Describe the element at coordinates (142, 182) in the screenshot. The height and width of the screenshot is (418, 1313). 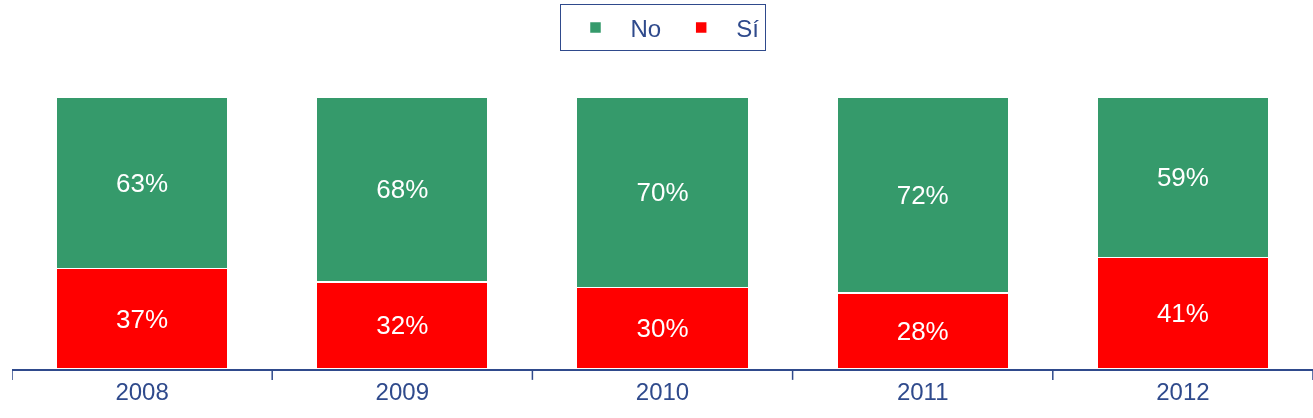
I see `data-label: 63%` at that location.